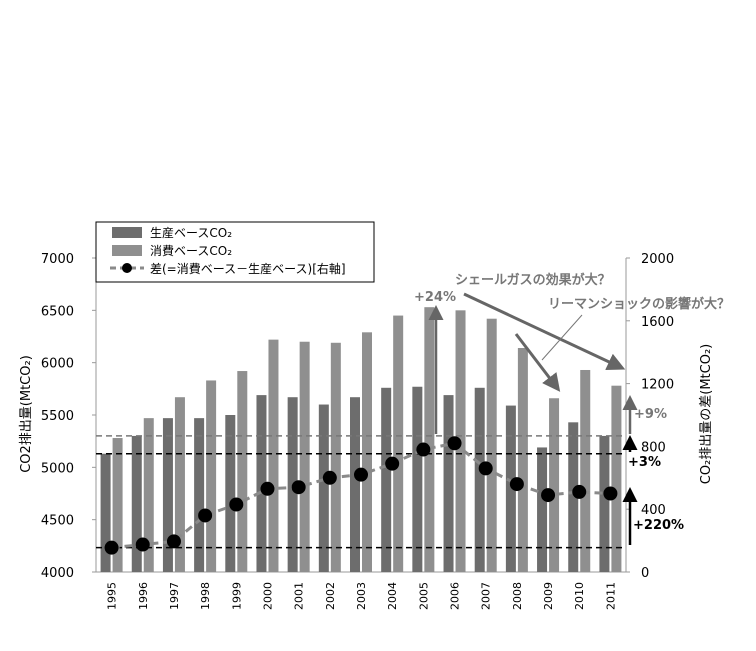 The width and height of the screenshot is (756, 651). Describe the element at coordinates (57, 311) in the screenshot. I see `left-y-tick-label: 6500` at that location.